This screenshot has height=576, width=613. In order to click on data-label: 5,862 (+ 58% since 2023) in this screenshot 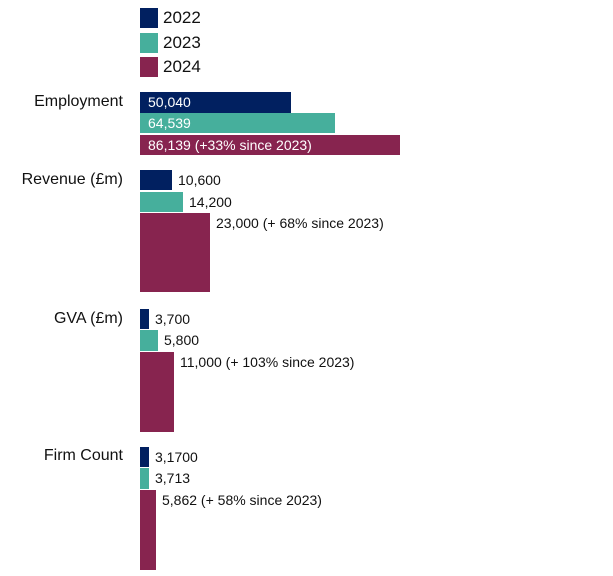, I will do `click(242, 500)`.